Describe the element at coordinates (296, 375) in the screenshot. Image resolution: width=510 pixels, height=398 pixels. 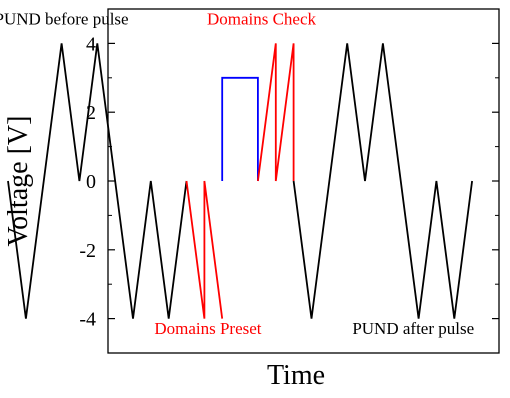
I see `x-axis-label: Time` at that location.